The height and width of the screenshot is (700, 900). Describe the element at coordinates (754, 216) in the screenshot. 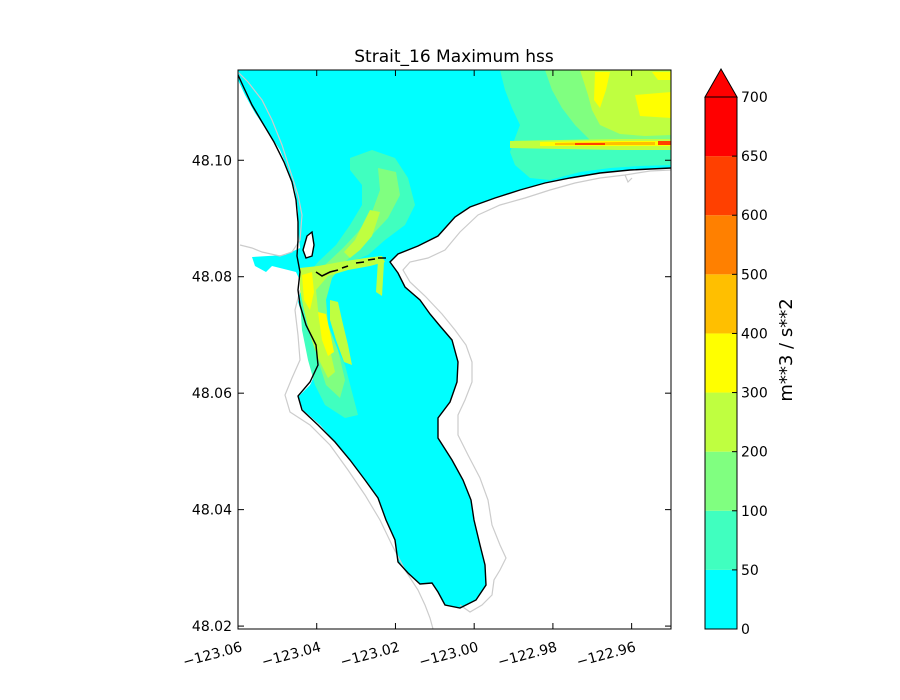

I see `colorbar-tick-label: 600` at that location.